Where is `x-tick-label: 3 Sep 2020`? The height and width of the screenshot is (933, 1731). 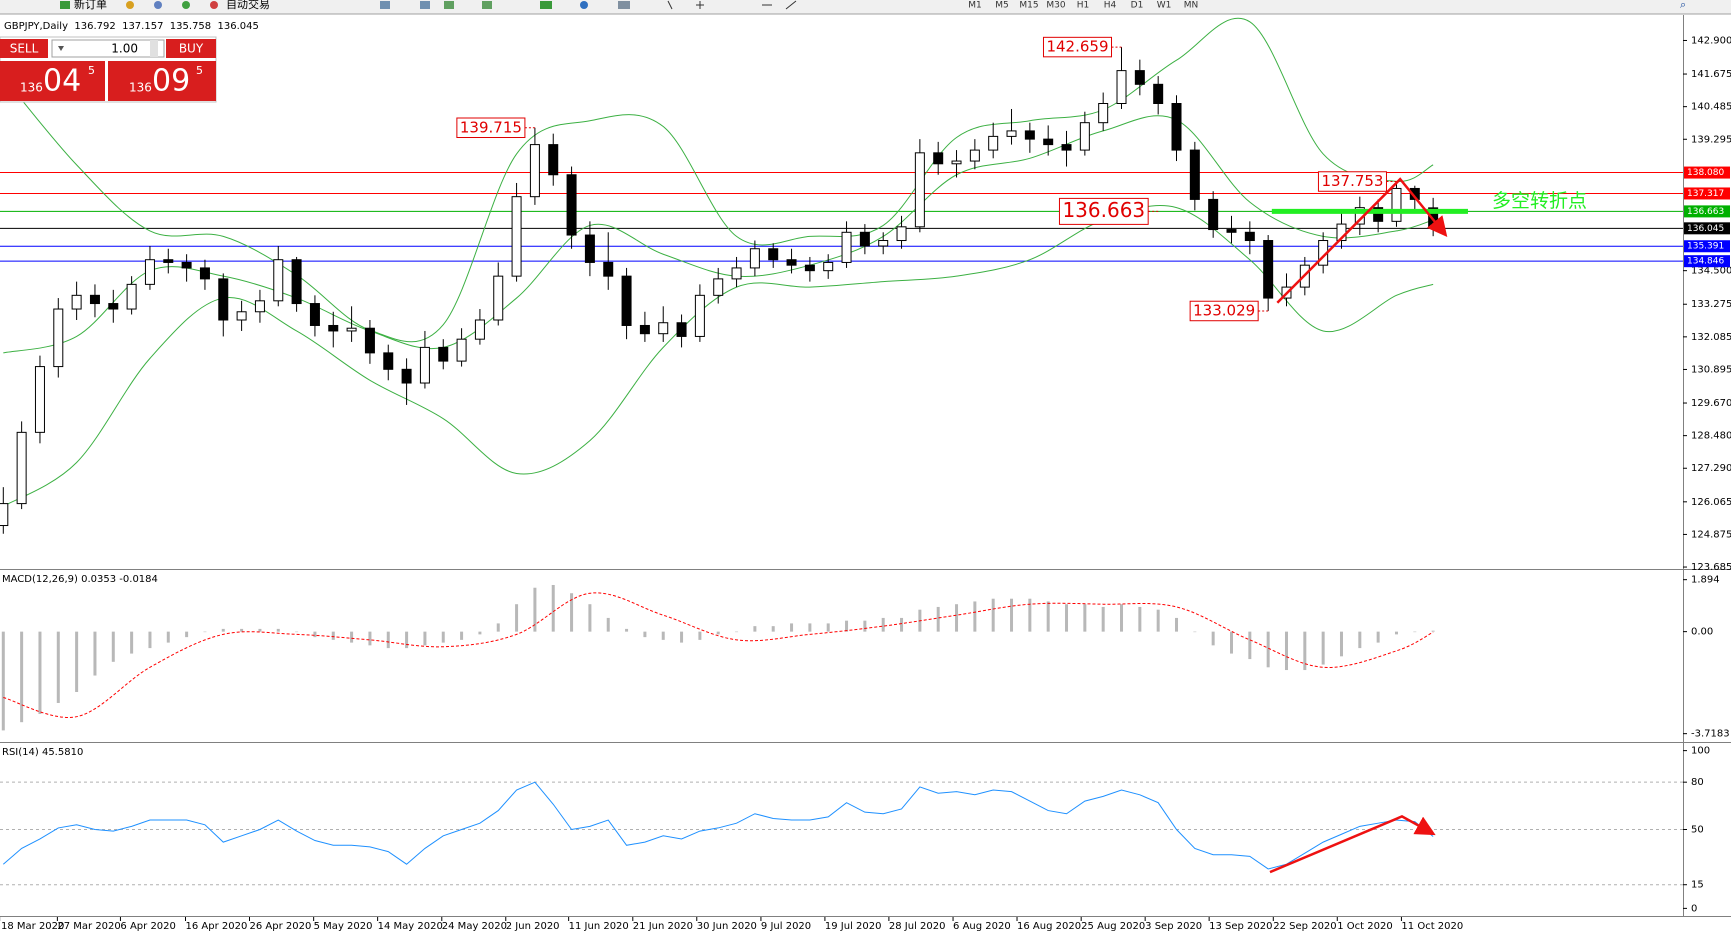
x-tick-label: 3 Sep 2020 is located at coordinates (1173, 926).